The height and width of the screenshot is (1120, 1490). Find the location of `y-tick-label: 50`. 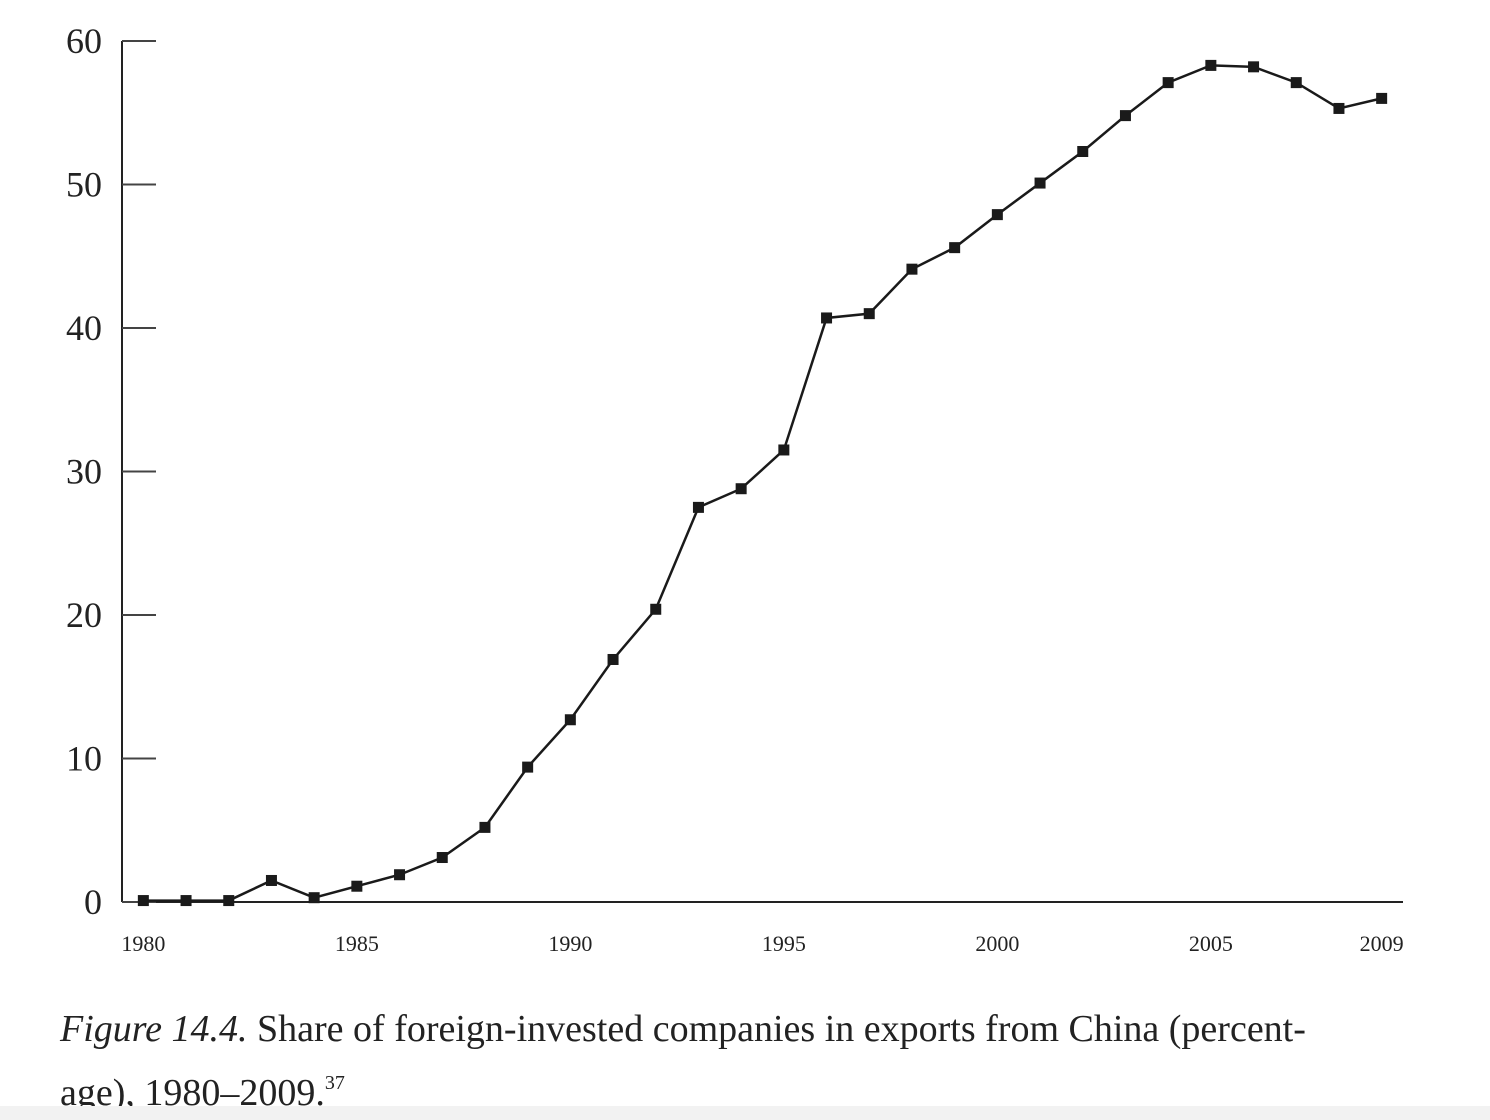

y-tick-label: 50 is located at coordinates (84, 185).